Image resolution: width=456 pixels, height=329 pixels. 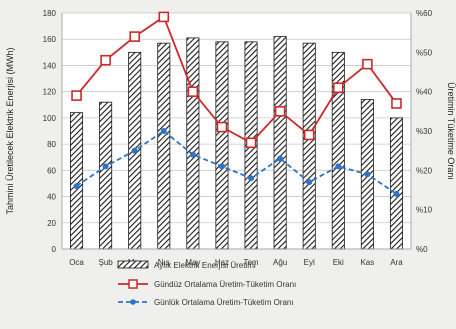 I want to click on x-tick-label: May, so click(x=192, y=262).